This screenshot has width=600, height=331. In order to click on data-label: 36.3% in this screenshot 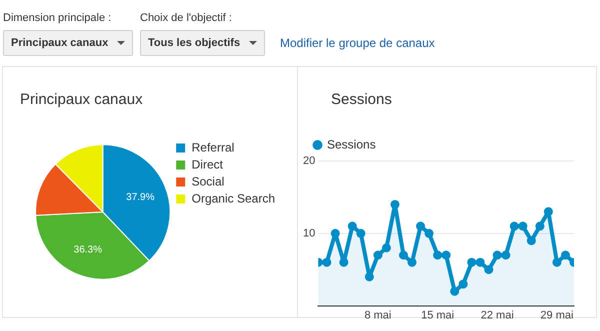, I will do `click(88, 250)`.